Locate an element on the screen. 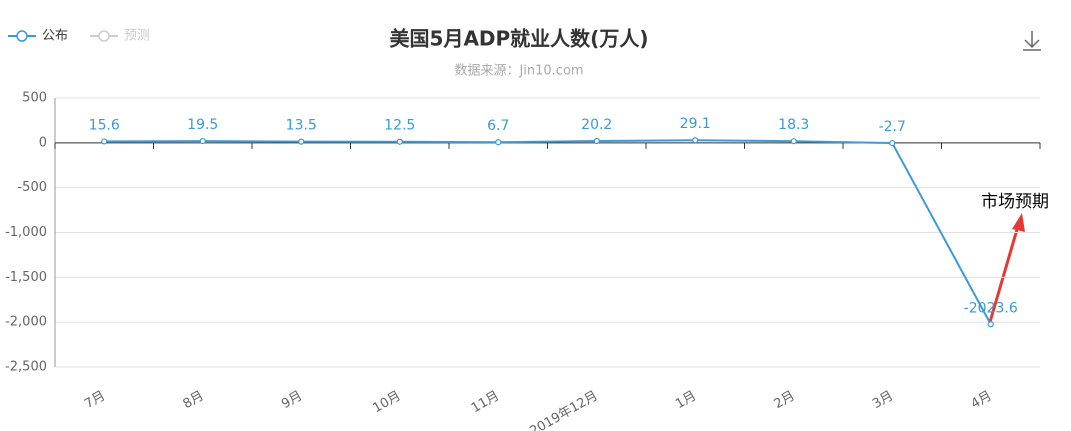 This screenshot has height=431, width=1071. y-tick-label: -2,000 is located at coordinates (26, 322).